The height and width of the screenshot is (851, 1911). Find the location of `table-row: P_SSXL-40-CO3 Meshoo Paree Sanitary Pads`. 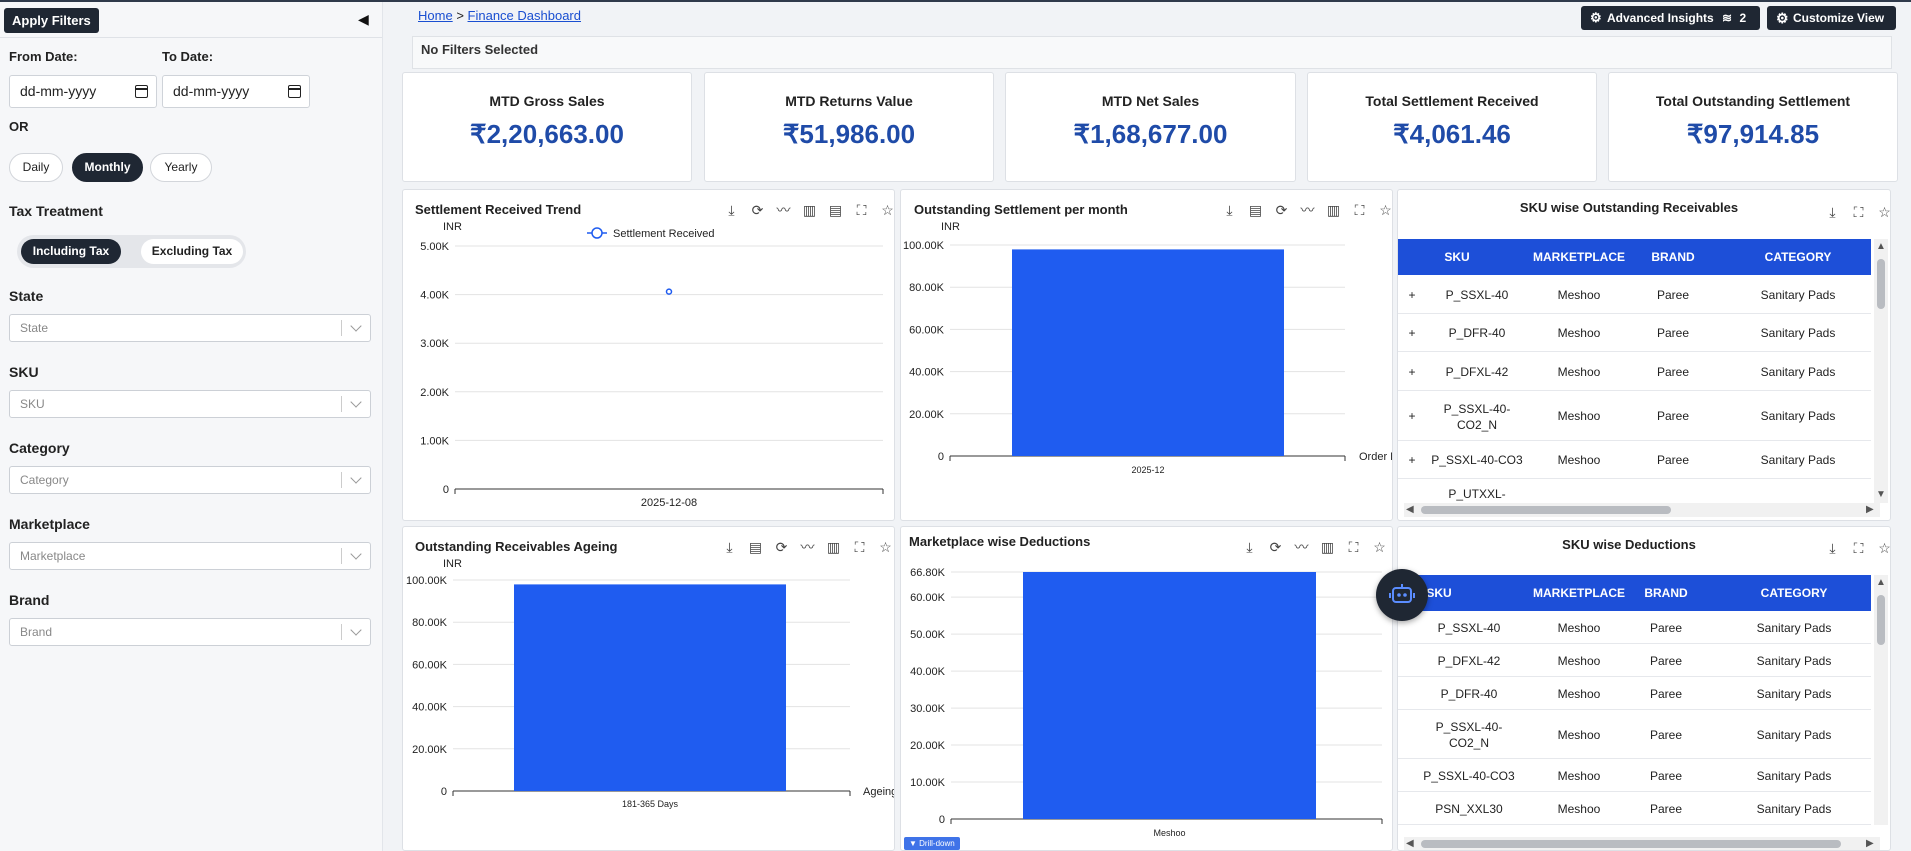

table-row: P_SSXL-40-CO3 Meshoo Paree Sanitary Pads is located at coordinates (1634, 775).